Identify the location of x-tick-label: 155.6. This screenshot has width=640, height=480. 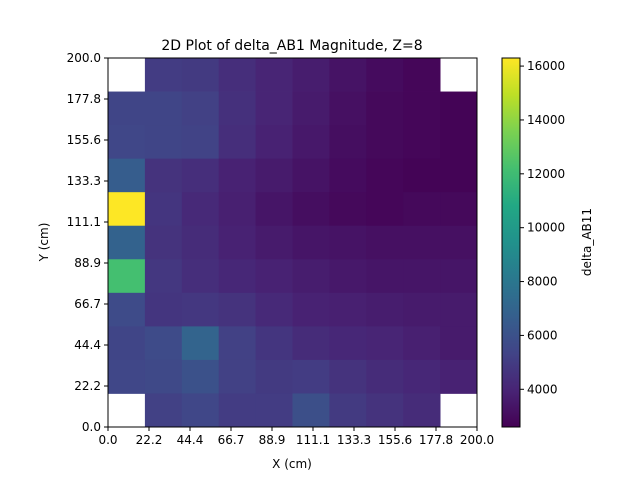
(395, 440).